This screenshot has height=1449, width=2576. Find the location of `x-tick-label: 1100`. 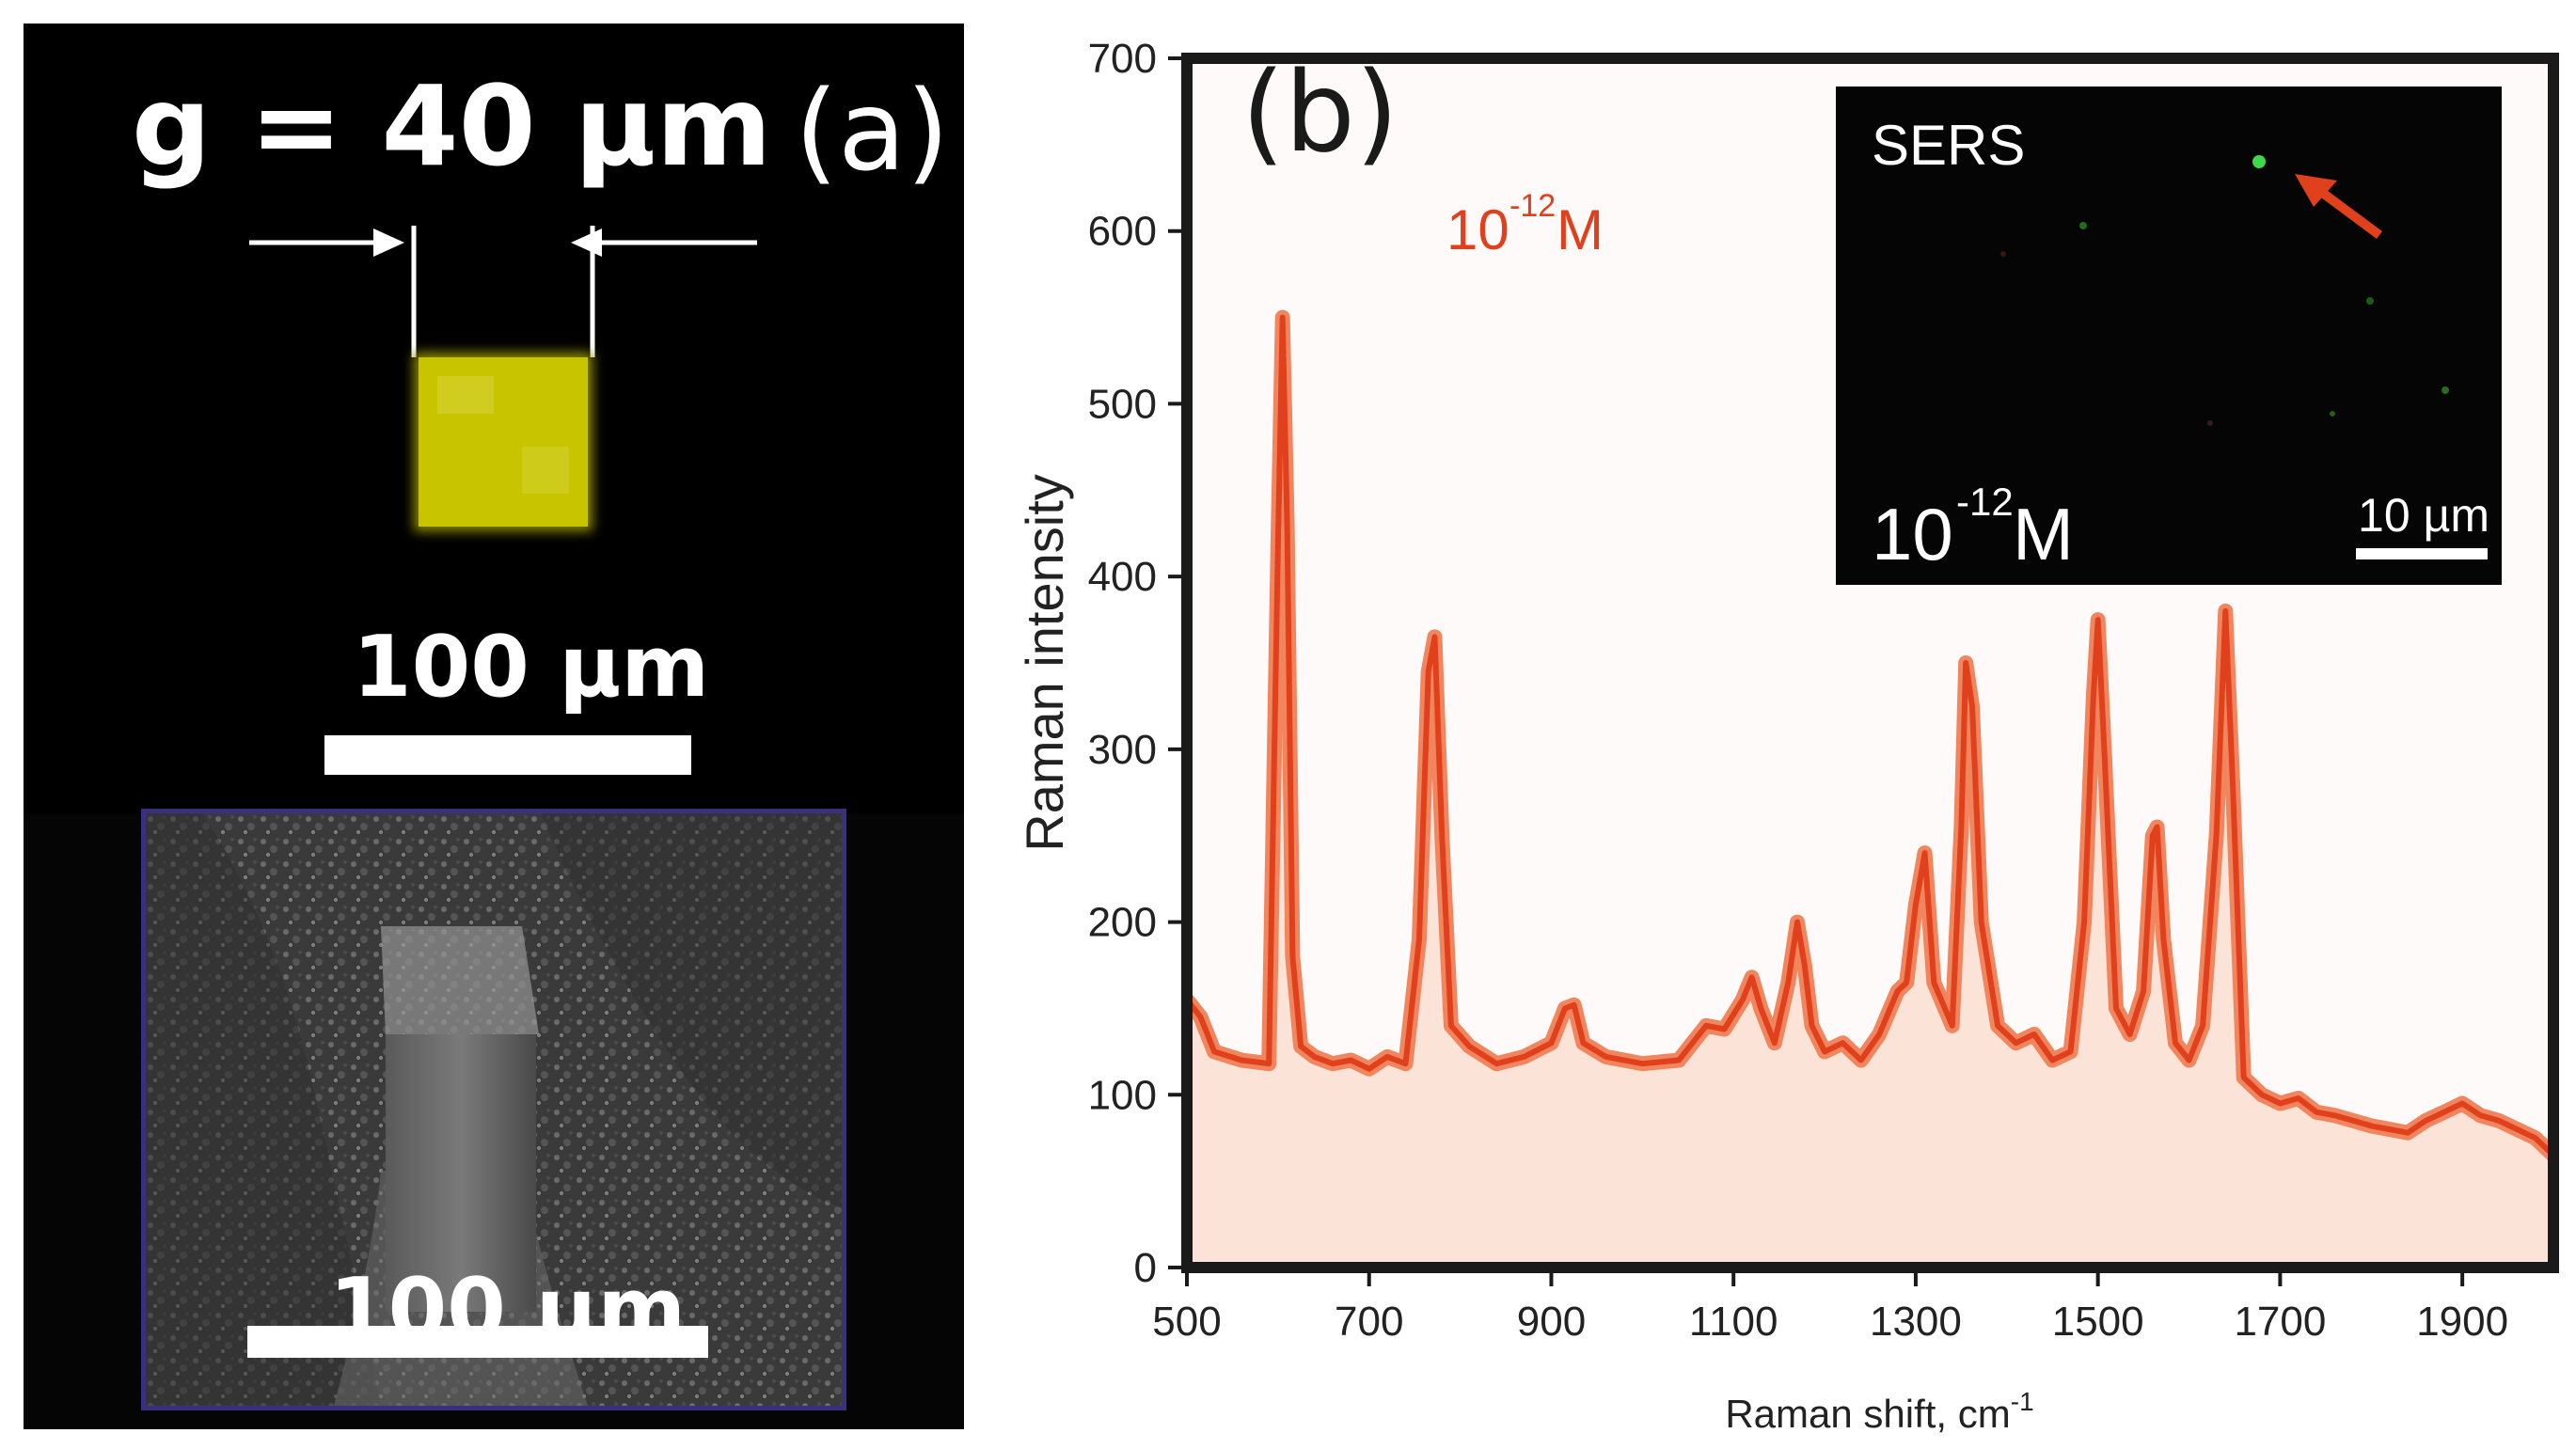

x-tick-label: 1100 is located at coordinates (1733, 1322).